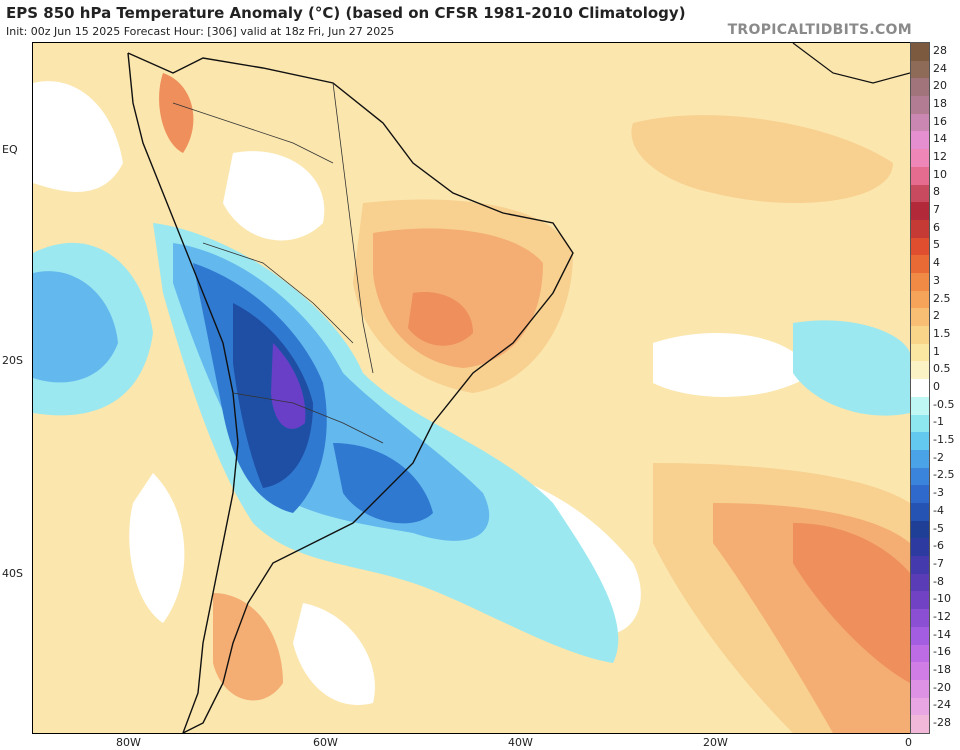 The width and height of the screenshot is (960, 750). I want to click on cold-region-uruguay, so click(383, 483).